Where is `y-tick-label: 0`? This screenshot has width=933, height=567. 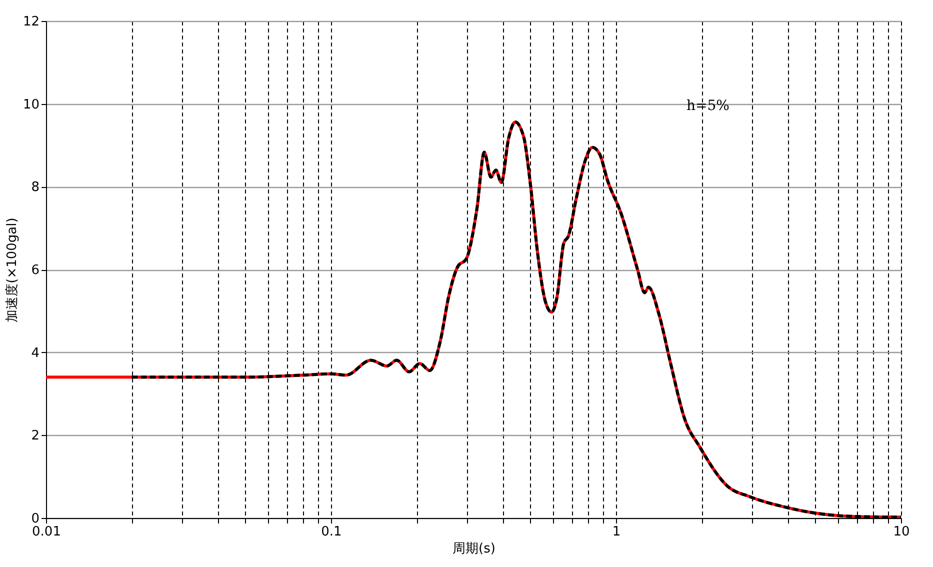
y-tick-label: 0 is located at coordinates (35, 519).